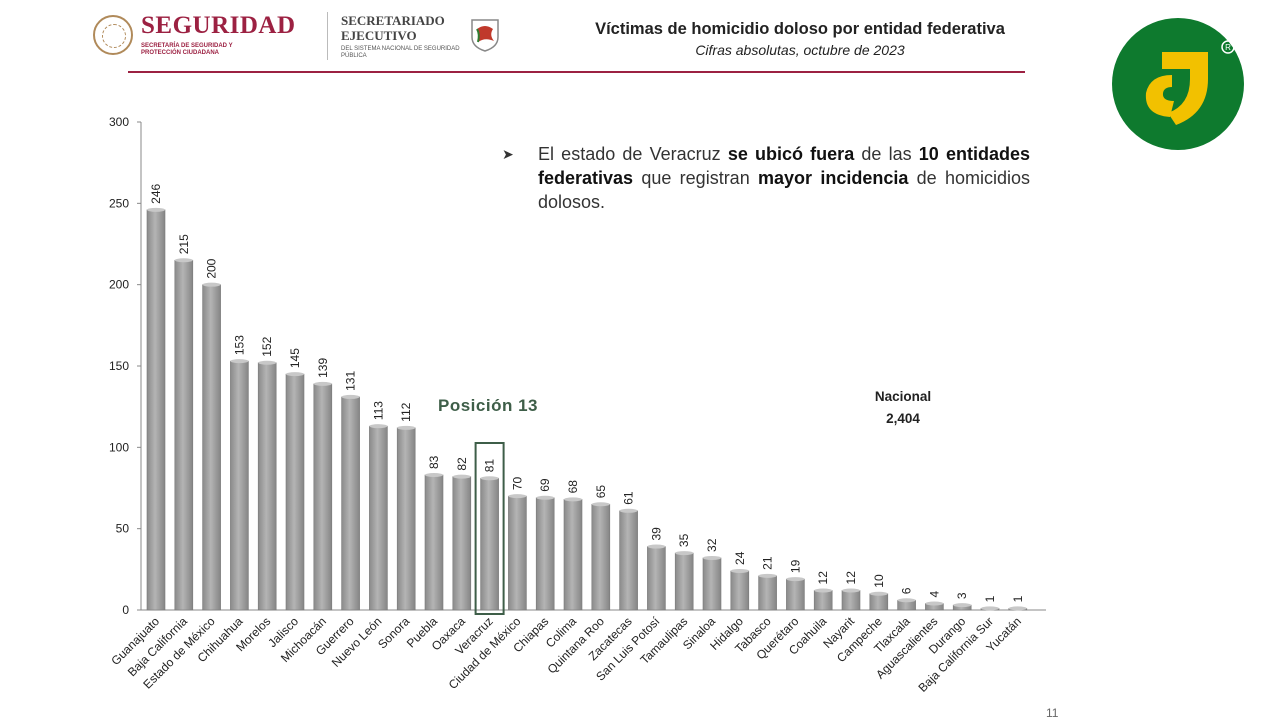  Describe the element at coordinates (879, 581) in the screenshot. I see `data-label: 10` at that location.